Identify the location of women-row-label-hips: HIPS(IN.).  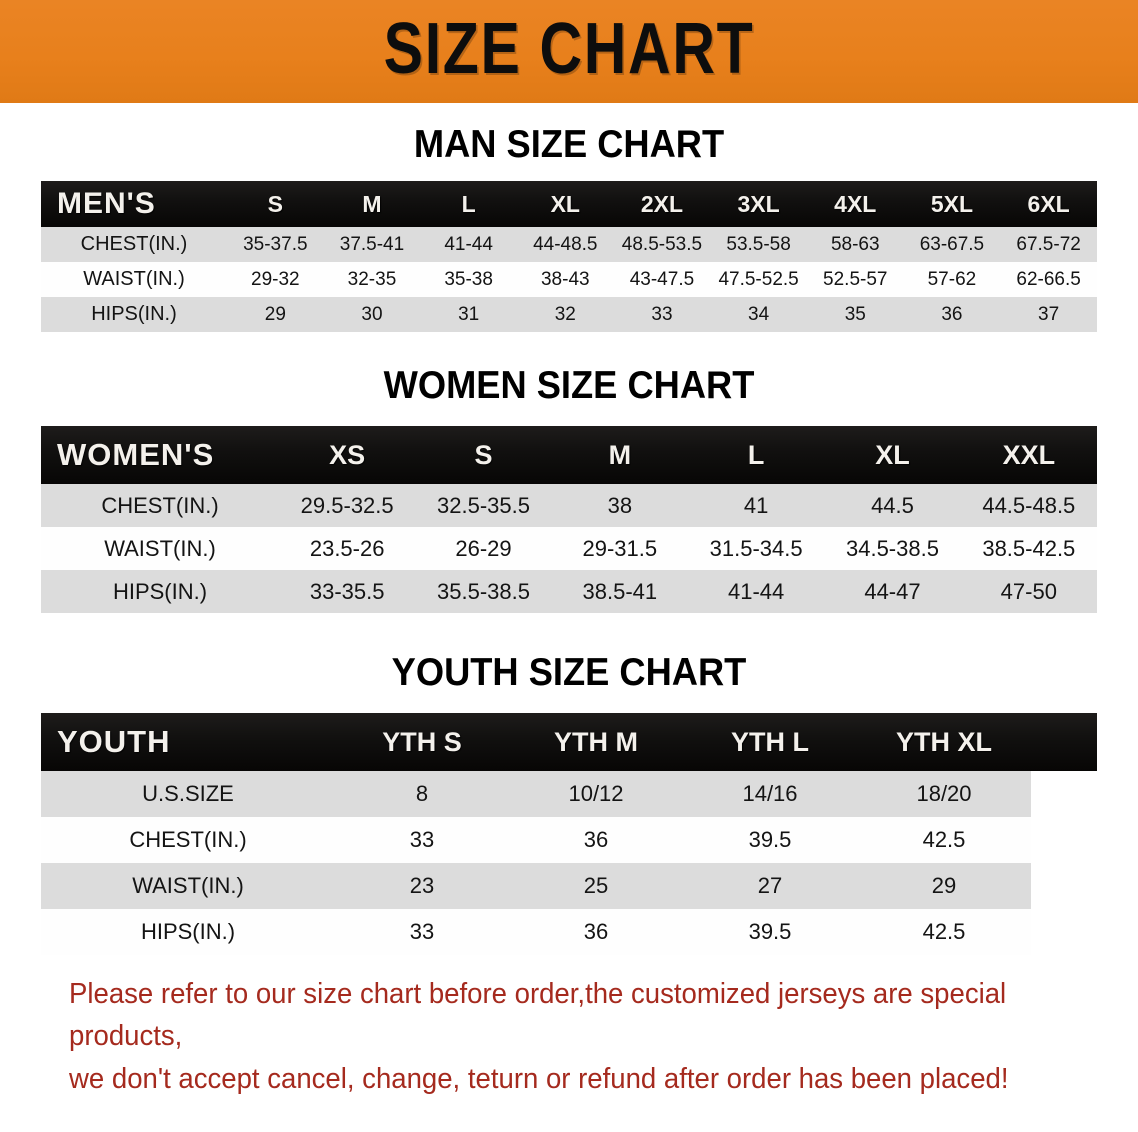
(160, 591).